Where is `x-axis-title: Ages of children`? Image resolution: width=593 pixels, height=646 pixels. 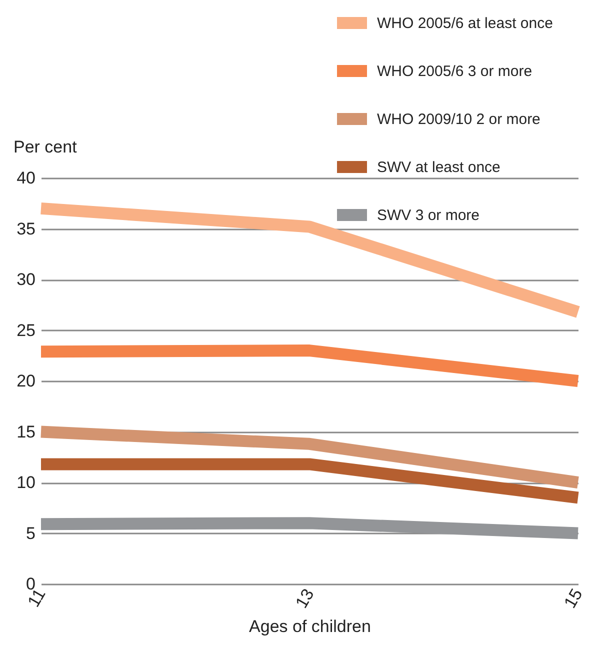 x-axis-title: Ages of children is located at coordinates (310, 626).